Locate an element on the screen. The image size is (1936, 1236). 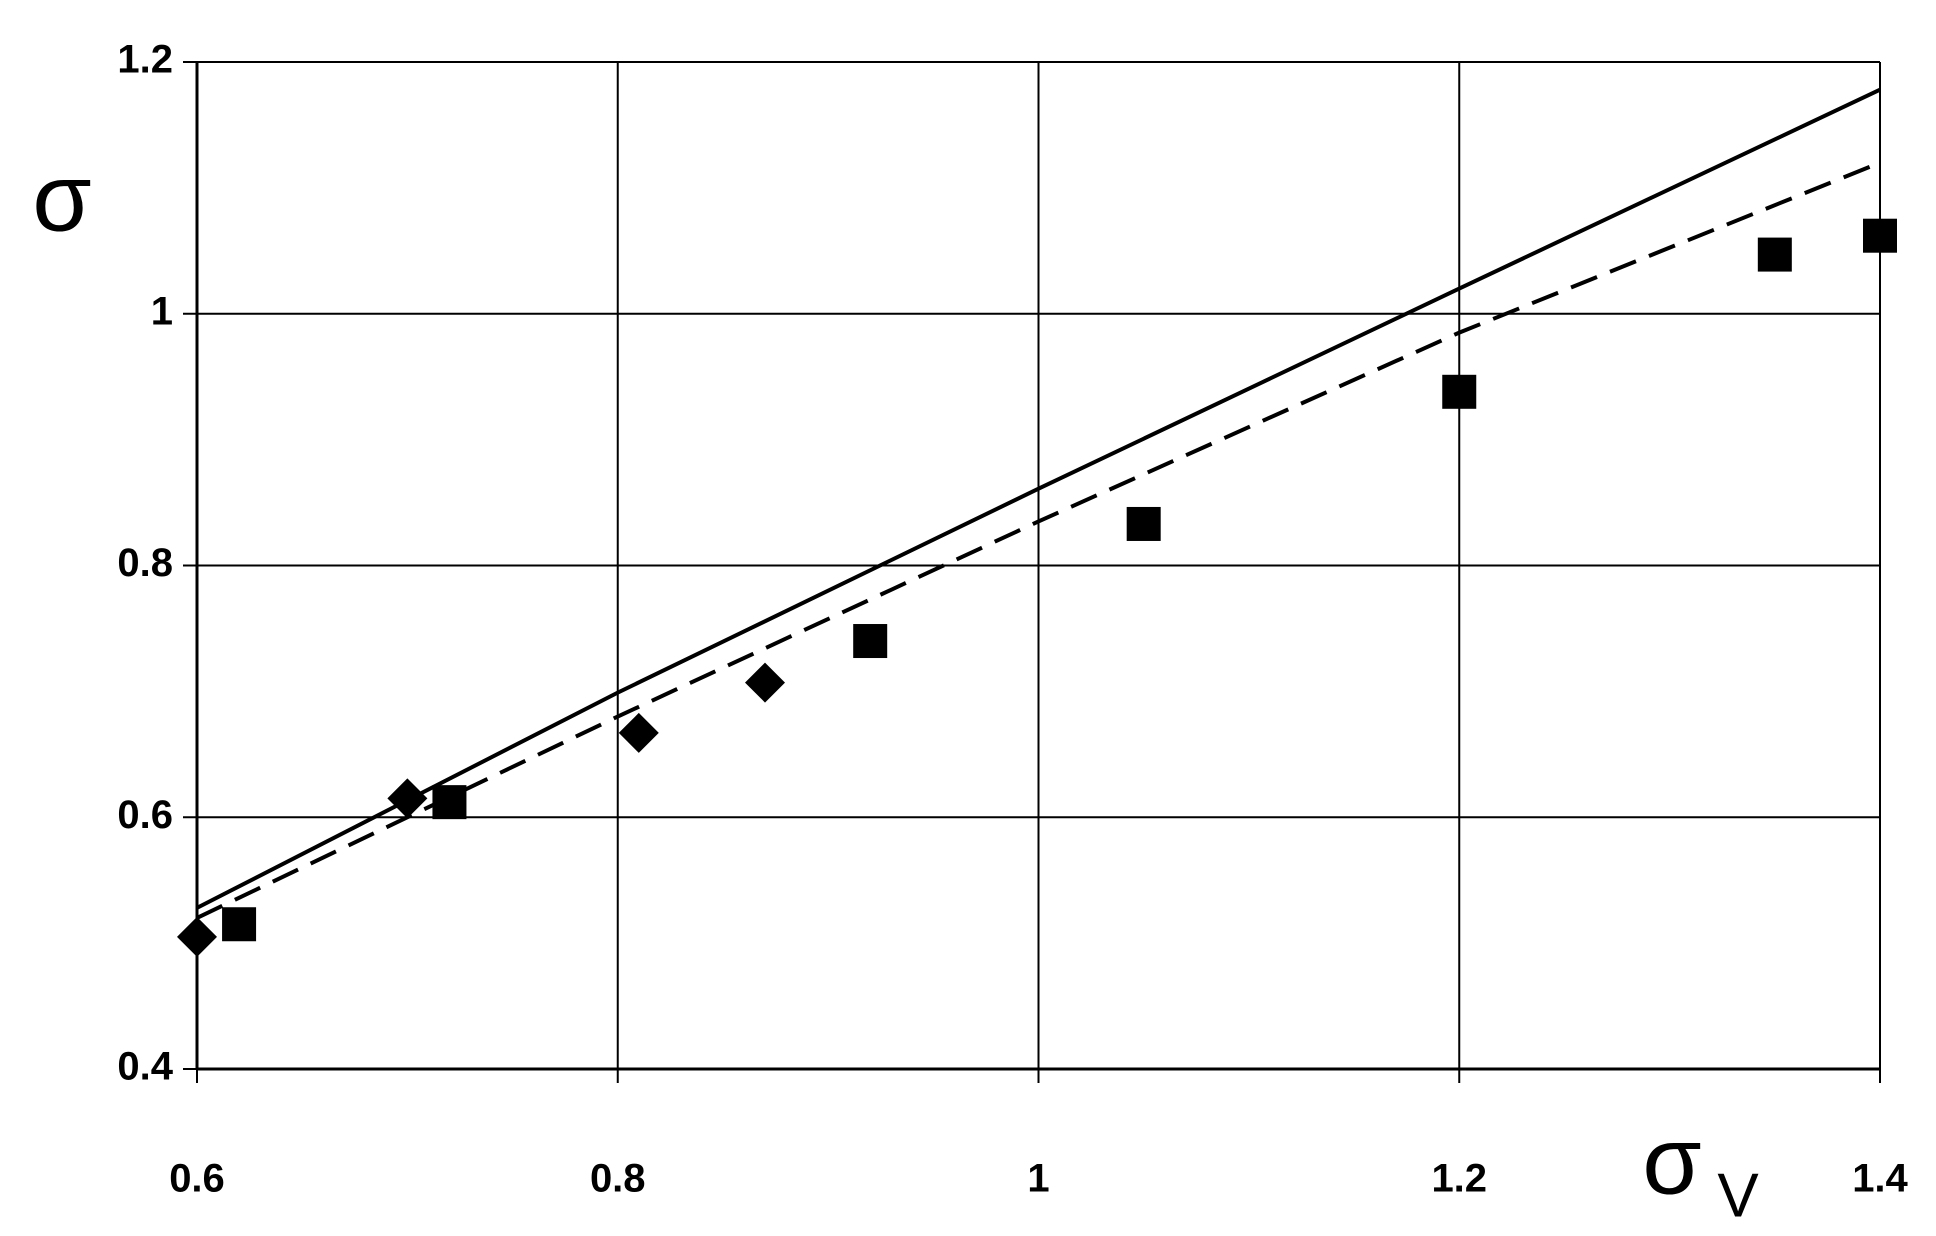
x-axis-label-subscript: V is located at coordinates (1738, 1195).